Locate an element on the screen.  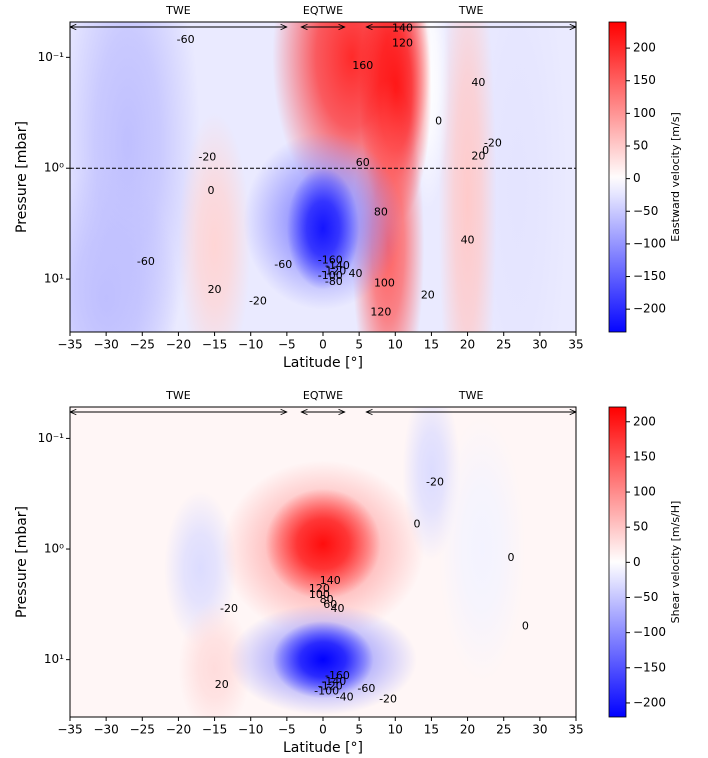
contour-label: -100 is located at coordinates (330, 275).